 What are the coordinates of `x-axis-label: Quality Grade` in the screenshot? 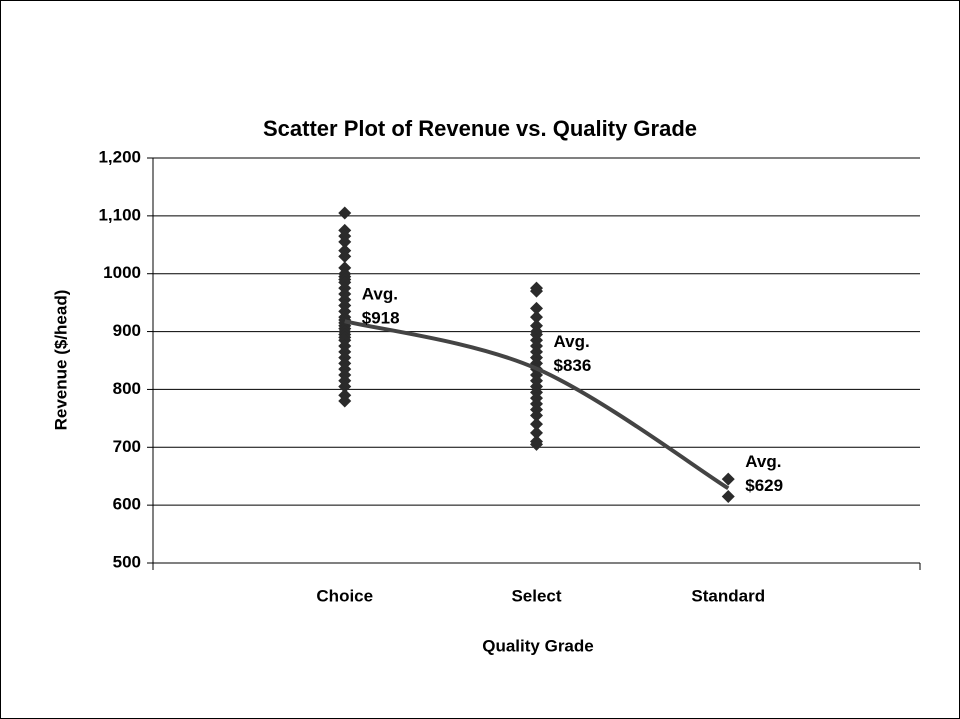 It's located at (537, 645).